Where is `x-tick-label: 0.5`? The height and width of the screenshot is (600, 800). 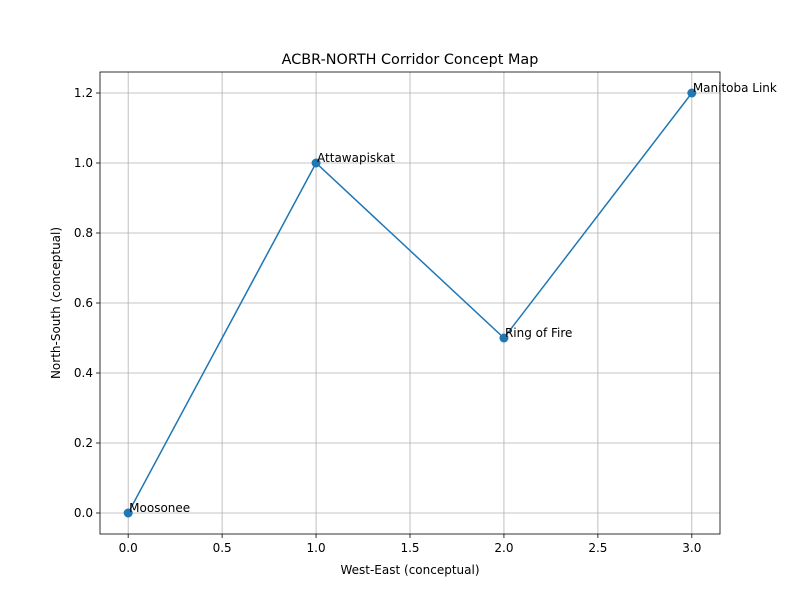
x-tick-label: 0.5 is located at coordinates (222, 548).